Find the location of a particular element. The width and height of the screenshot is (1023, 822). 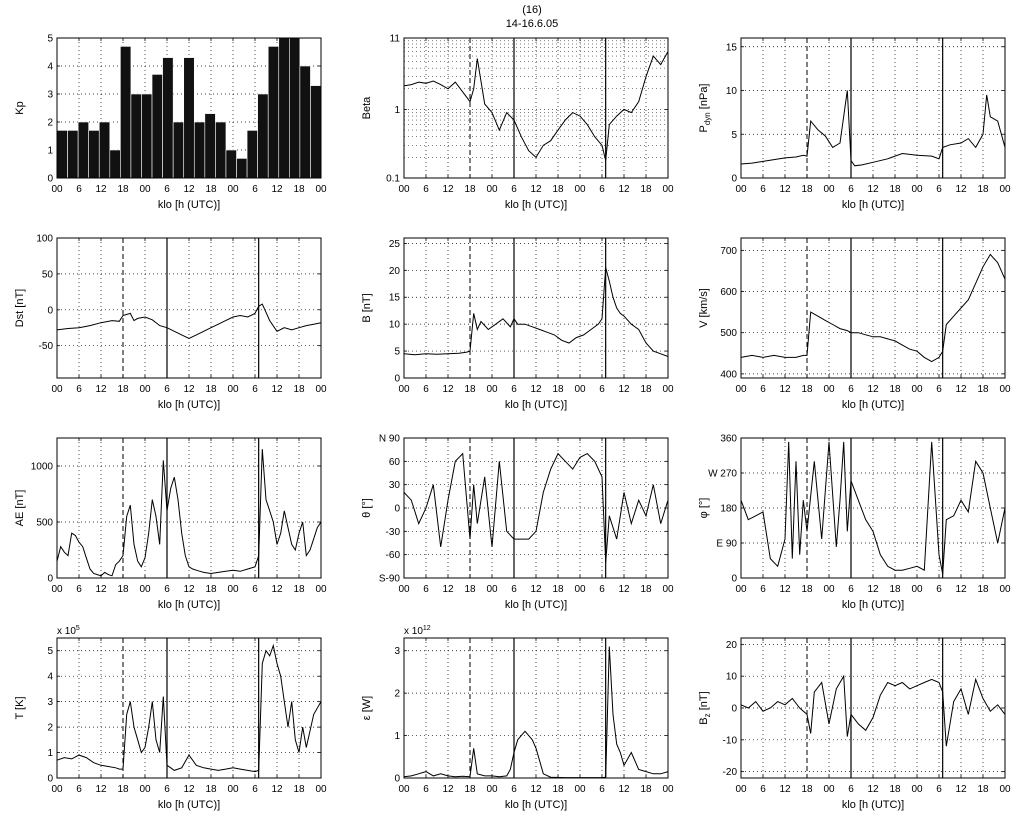

series-line-temp is located at coordinates (189, 708).